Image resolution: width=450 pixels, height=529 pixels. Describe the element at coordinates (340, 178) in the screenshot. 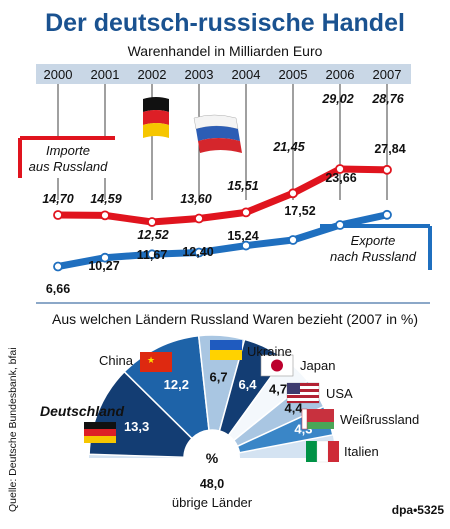

I see `exports-value-label: 23,66` at that location.